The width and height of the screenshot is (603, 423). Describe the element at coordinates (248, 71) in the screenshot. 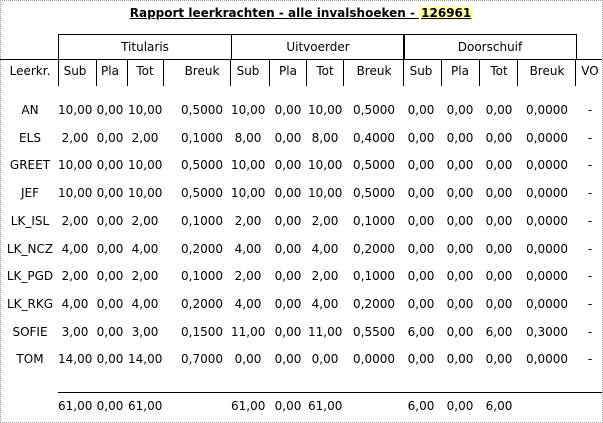

I see `col-header-uitvoerder-sub: Sub` at that location.